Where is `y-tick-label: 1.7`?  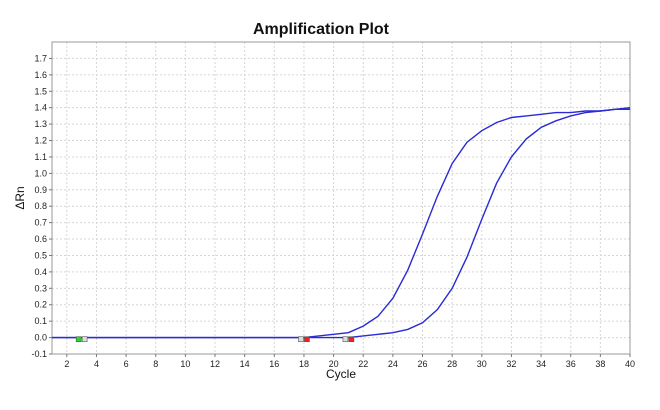 y-tick-label: 1.7 is located at coordinates (40, 58).